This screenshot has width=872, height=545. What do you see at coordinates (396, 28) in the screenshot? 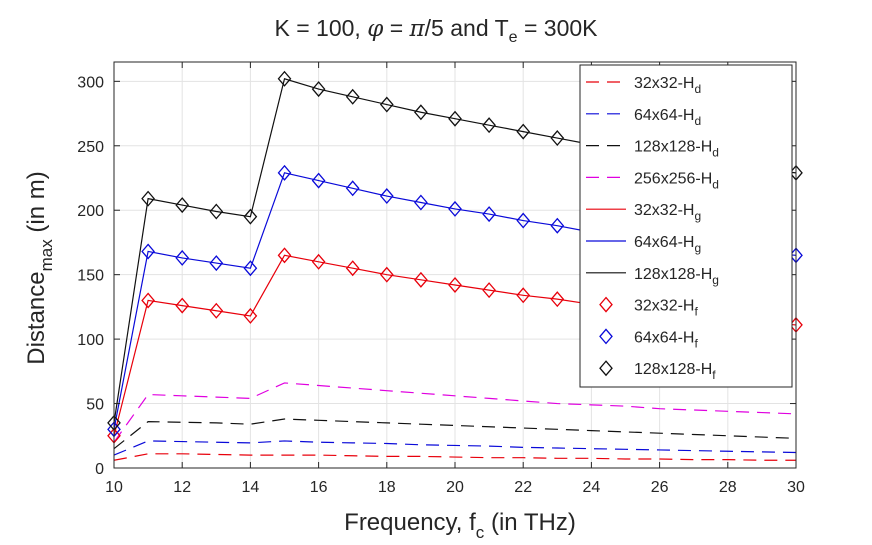
I see `title-equals: =` at bounding box center [396, 28].